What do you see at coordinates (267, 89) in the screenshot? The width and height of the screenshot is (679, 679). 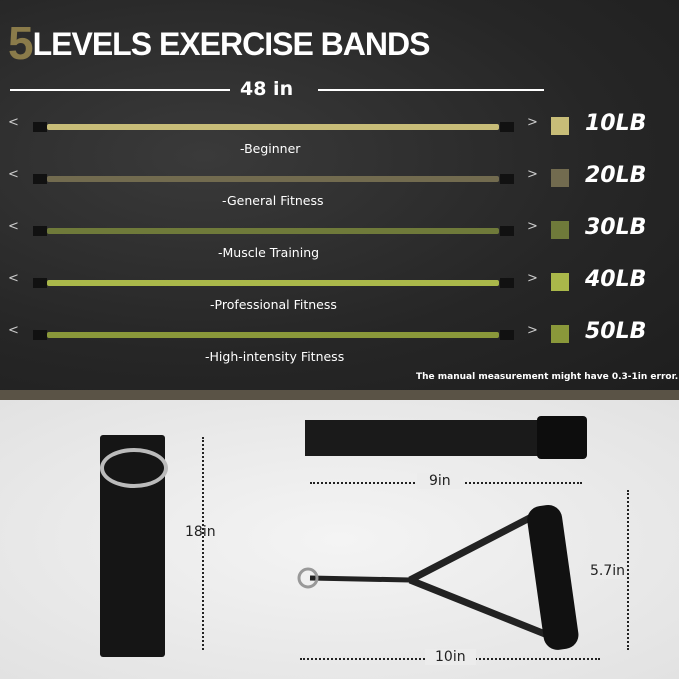 I see `length-label: 48 in` at bounding box center [267, 89].